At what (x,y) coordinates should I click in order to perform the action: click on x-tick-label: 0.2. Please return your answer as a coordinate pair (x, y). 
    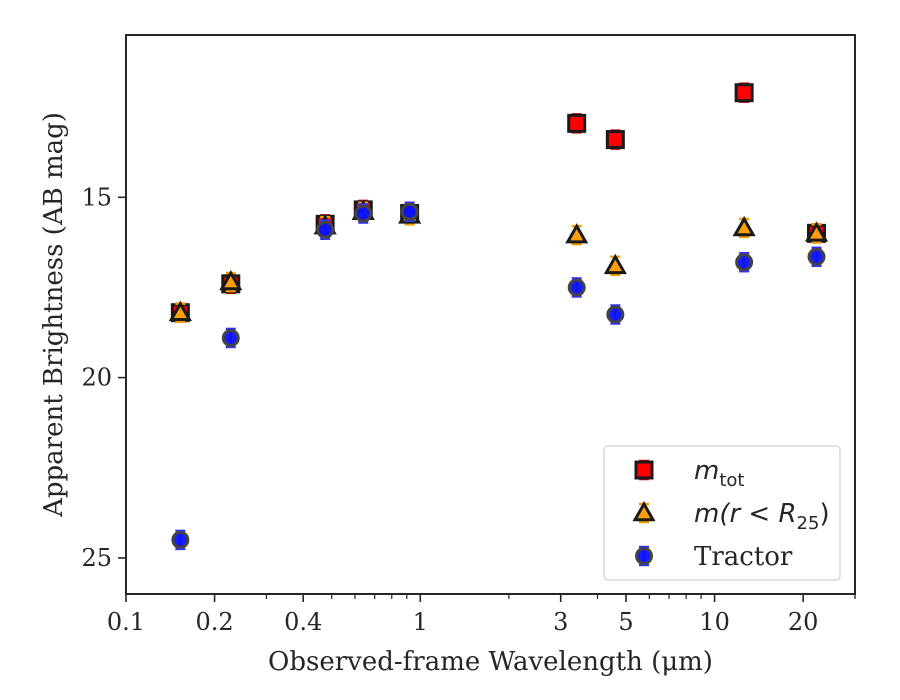
    Looking at the image, I should click on (215, 622).